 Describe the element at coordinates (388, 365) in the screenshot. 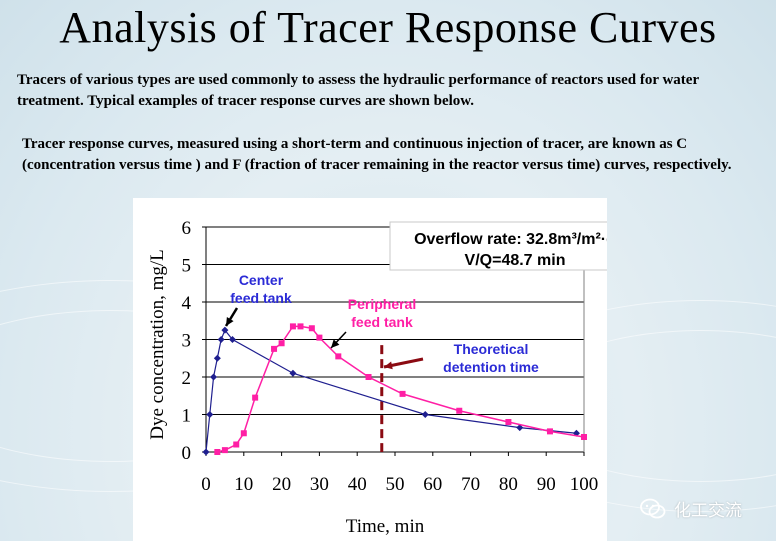

I see `theoretical-time-arrow-head` at that location.